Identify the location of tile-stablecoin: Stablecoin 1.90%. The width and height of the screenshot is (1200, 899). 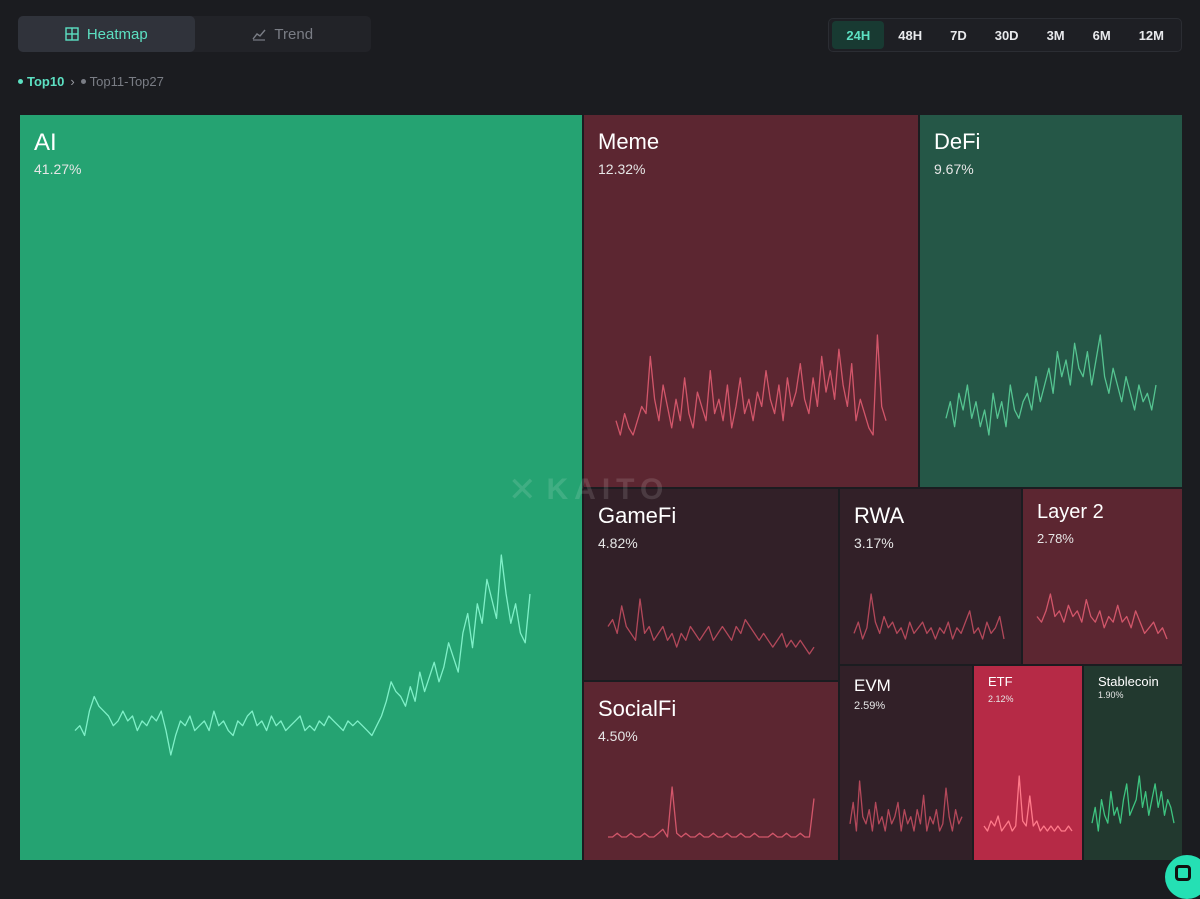
(1133, 763).